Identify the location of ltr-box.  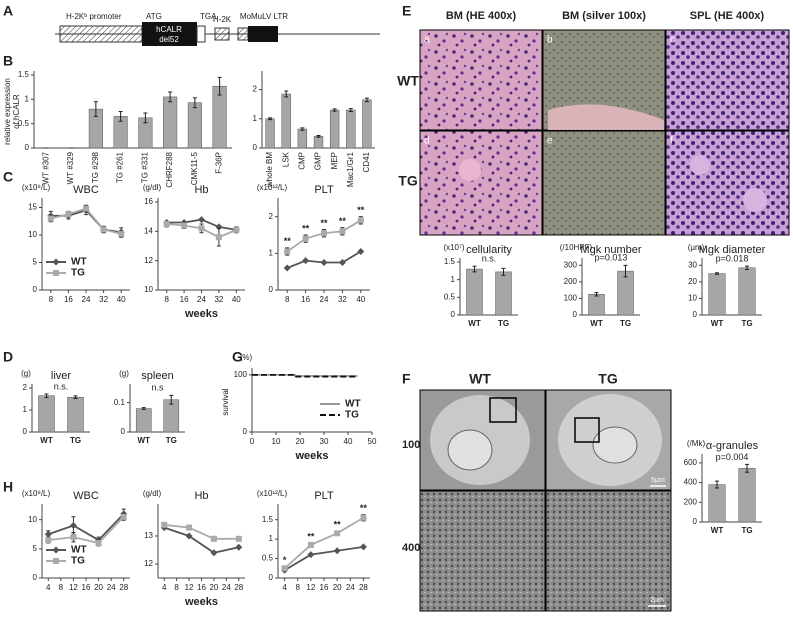
(263, 34).